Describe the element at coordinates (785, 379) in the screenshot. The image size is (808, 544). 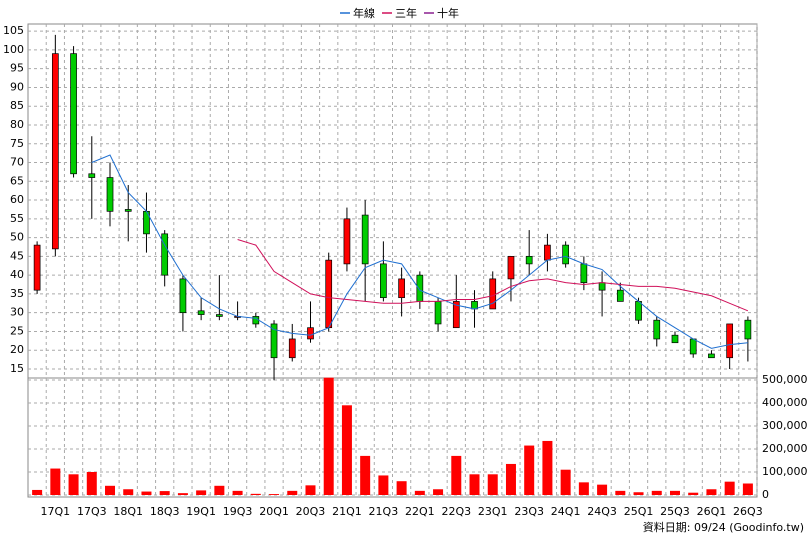
I see `y2-tick-label: 500,000` at that location.